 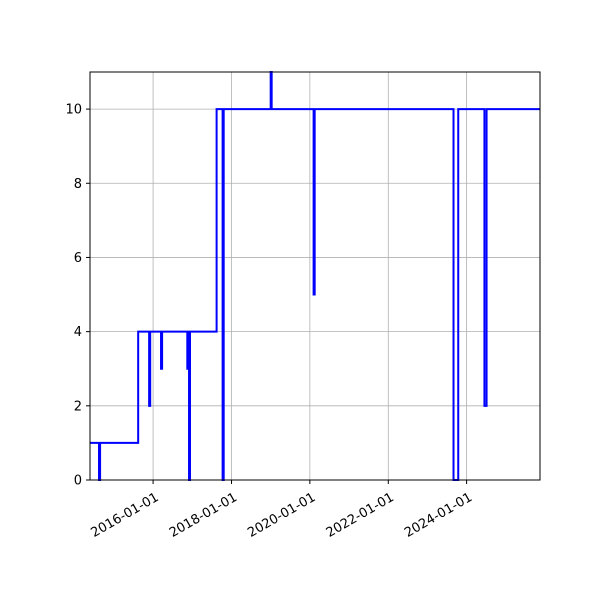 I want to click on y-tick-label: 2, so click(x=78, y=406).